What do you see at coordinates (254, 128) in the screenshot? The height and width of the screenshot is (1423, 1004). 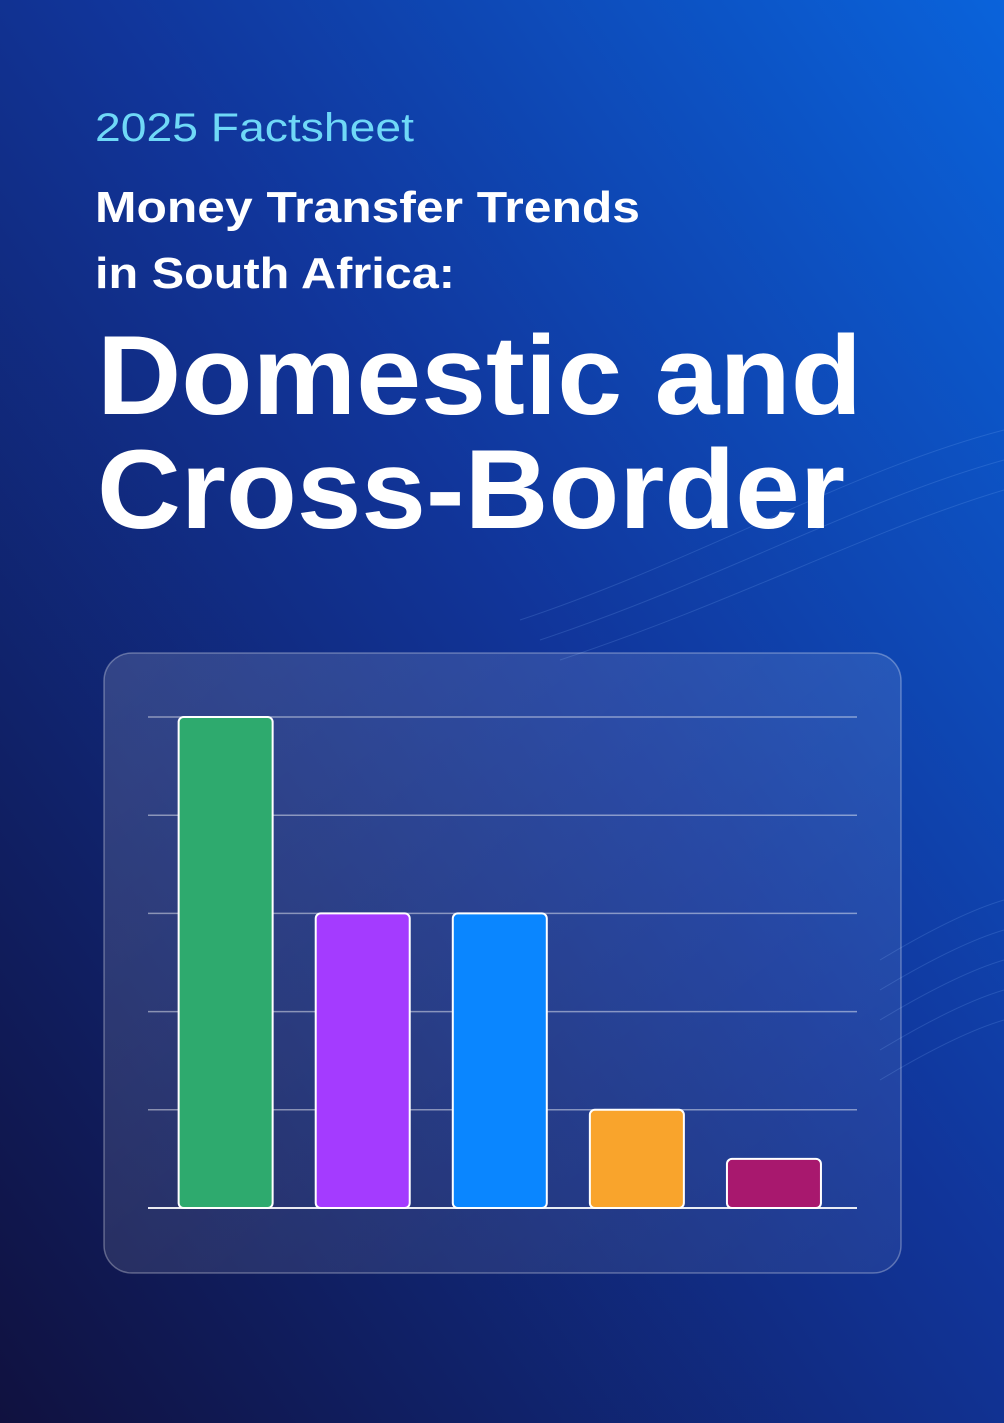 I see `kicker: 2025 Factsheet` at bounding box center [254, 128].